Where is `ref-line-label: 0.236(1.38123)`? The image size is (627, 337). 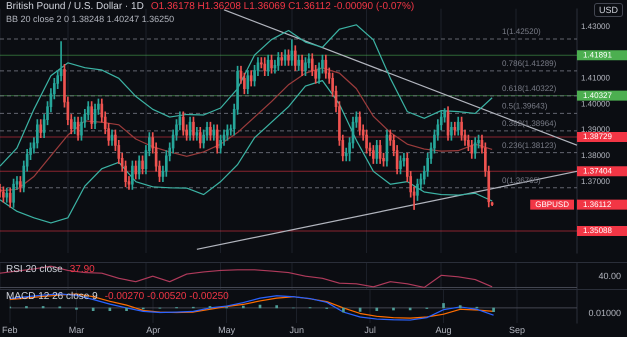 ref-line-label: 0.236(1.38123) is located at coordinates (529, 145).